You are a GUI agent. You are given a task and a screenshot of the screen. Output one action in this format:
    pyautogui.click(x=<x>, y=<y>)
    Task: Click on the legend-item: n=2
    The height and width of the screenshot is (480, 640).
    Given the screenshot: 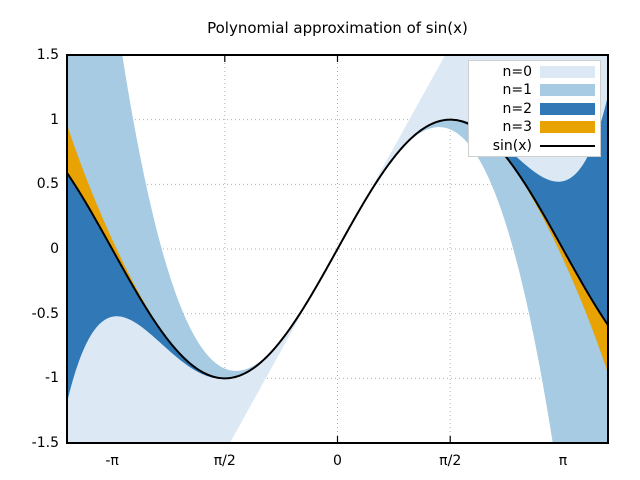 What is the action you would take?
    pyautogui.click(x=532, y=109)
    